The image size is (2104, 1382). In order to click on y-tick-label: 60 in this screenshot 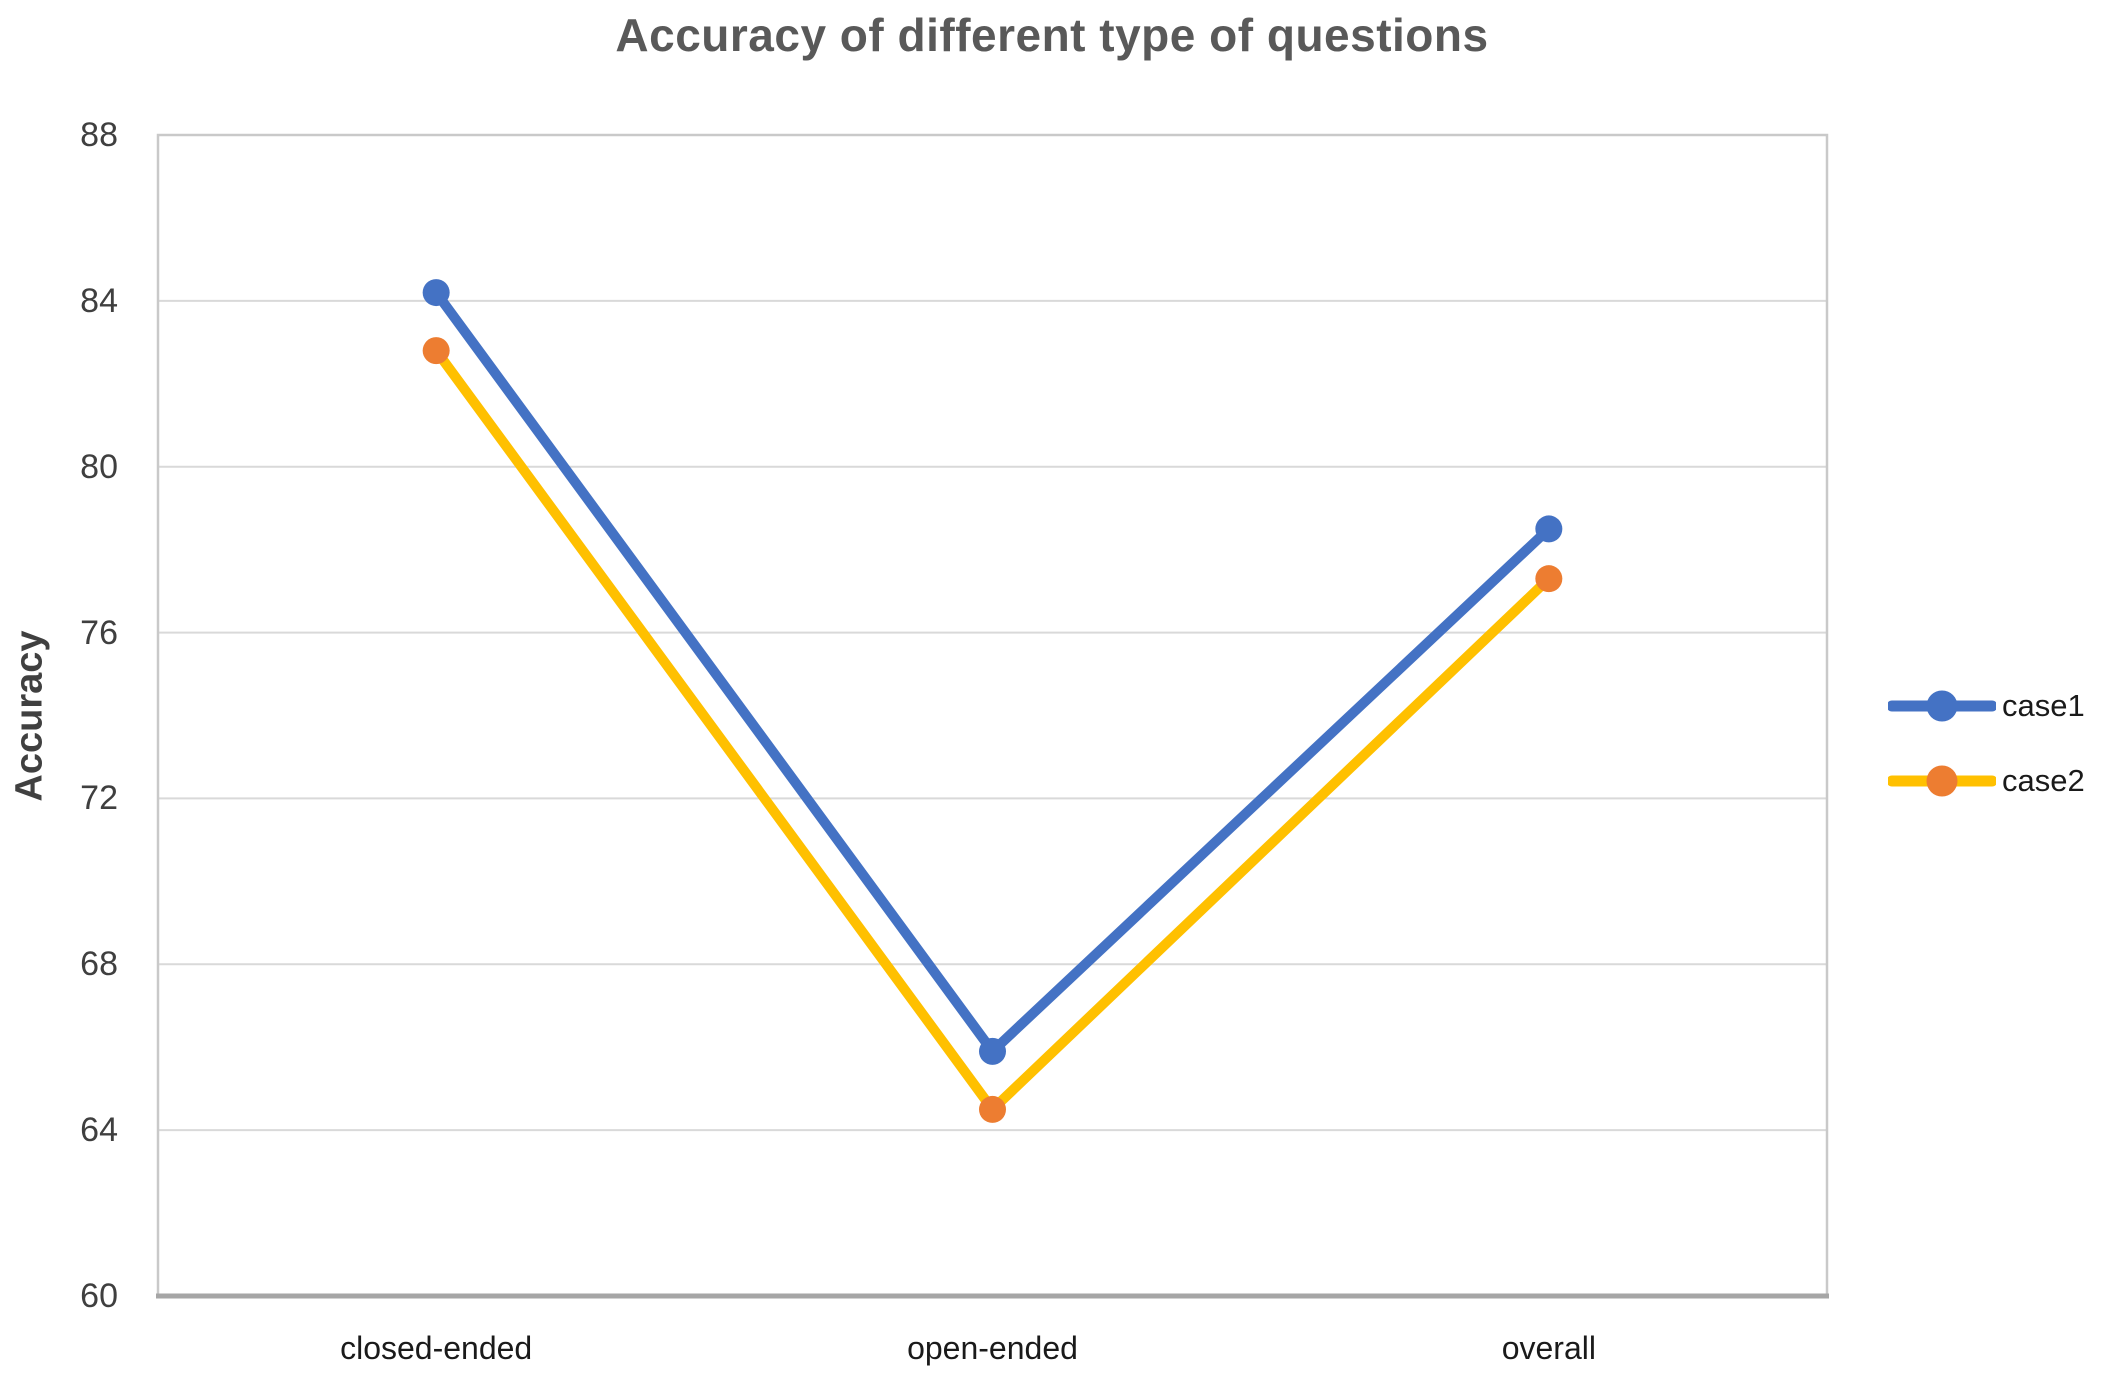, I will do `click(99, 1296)`.